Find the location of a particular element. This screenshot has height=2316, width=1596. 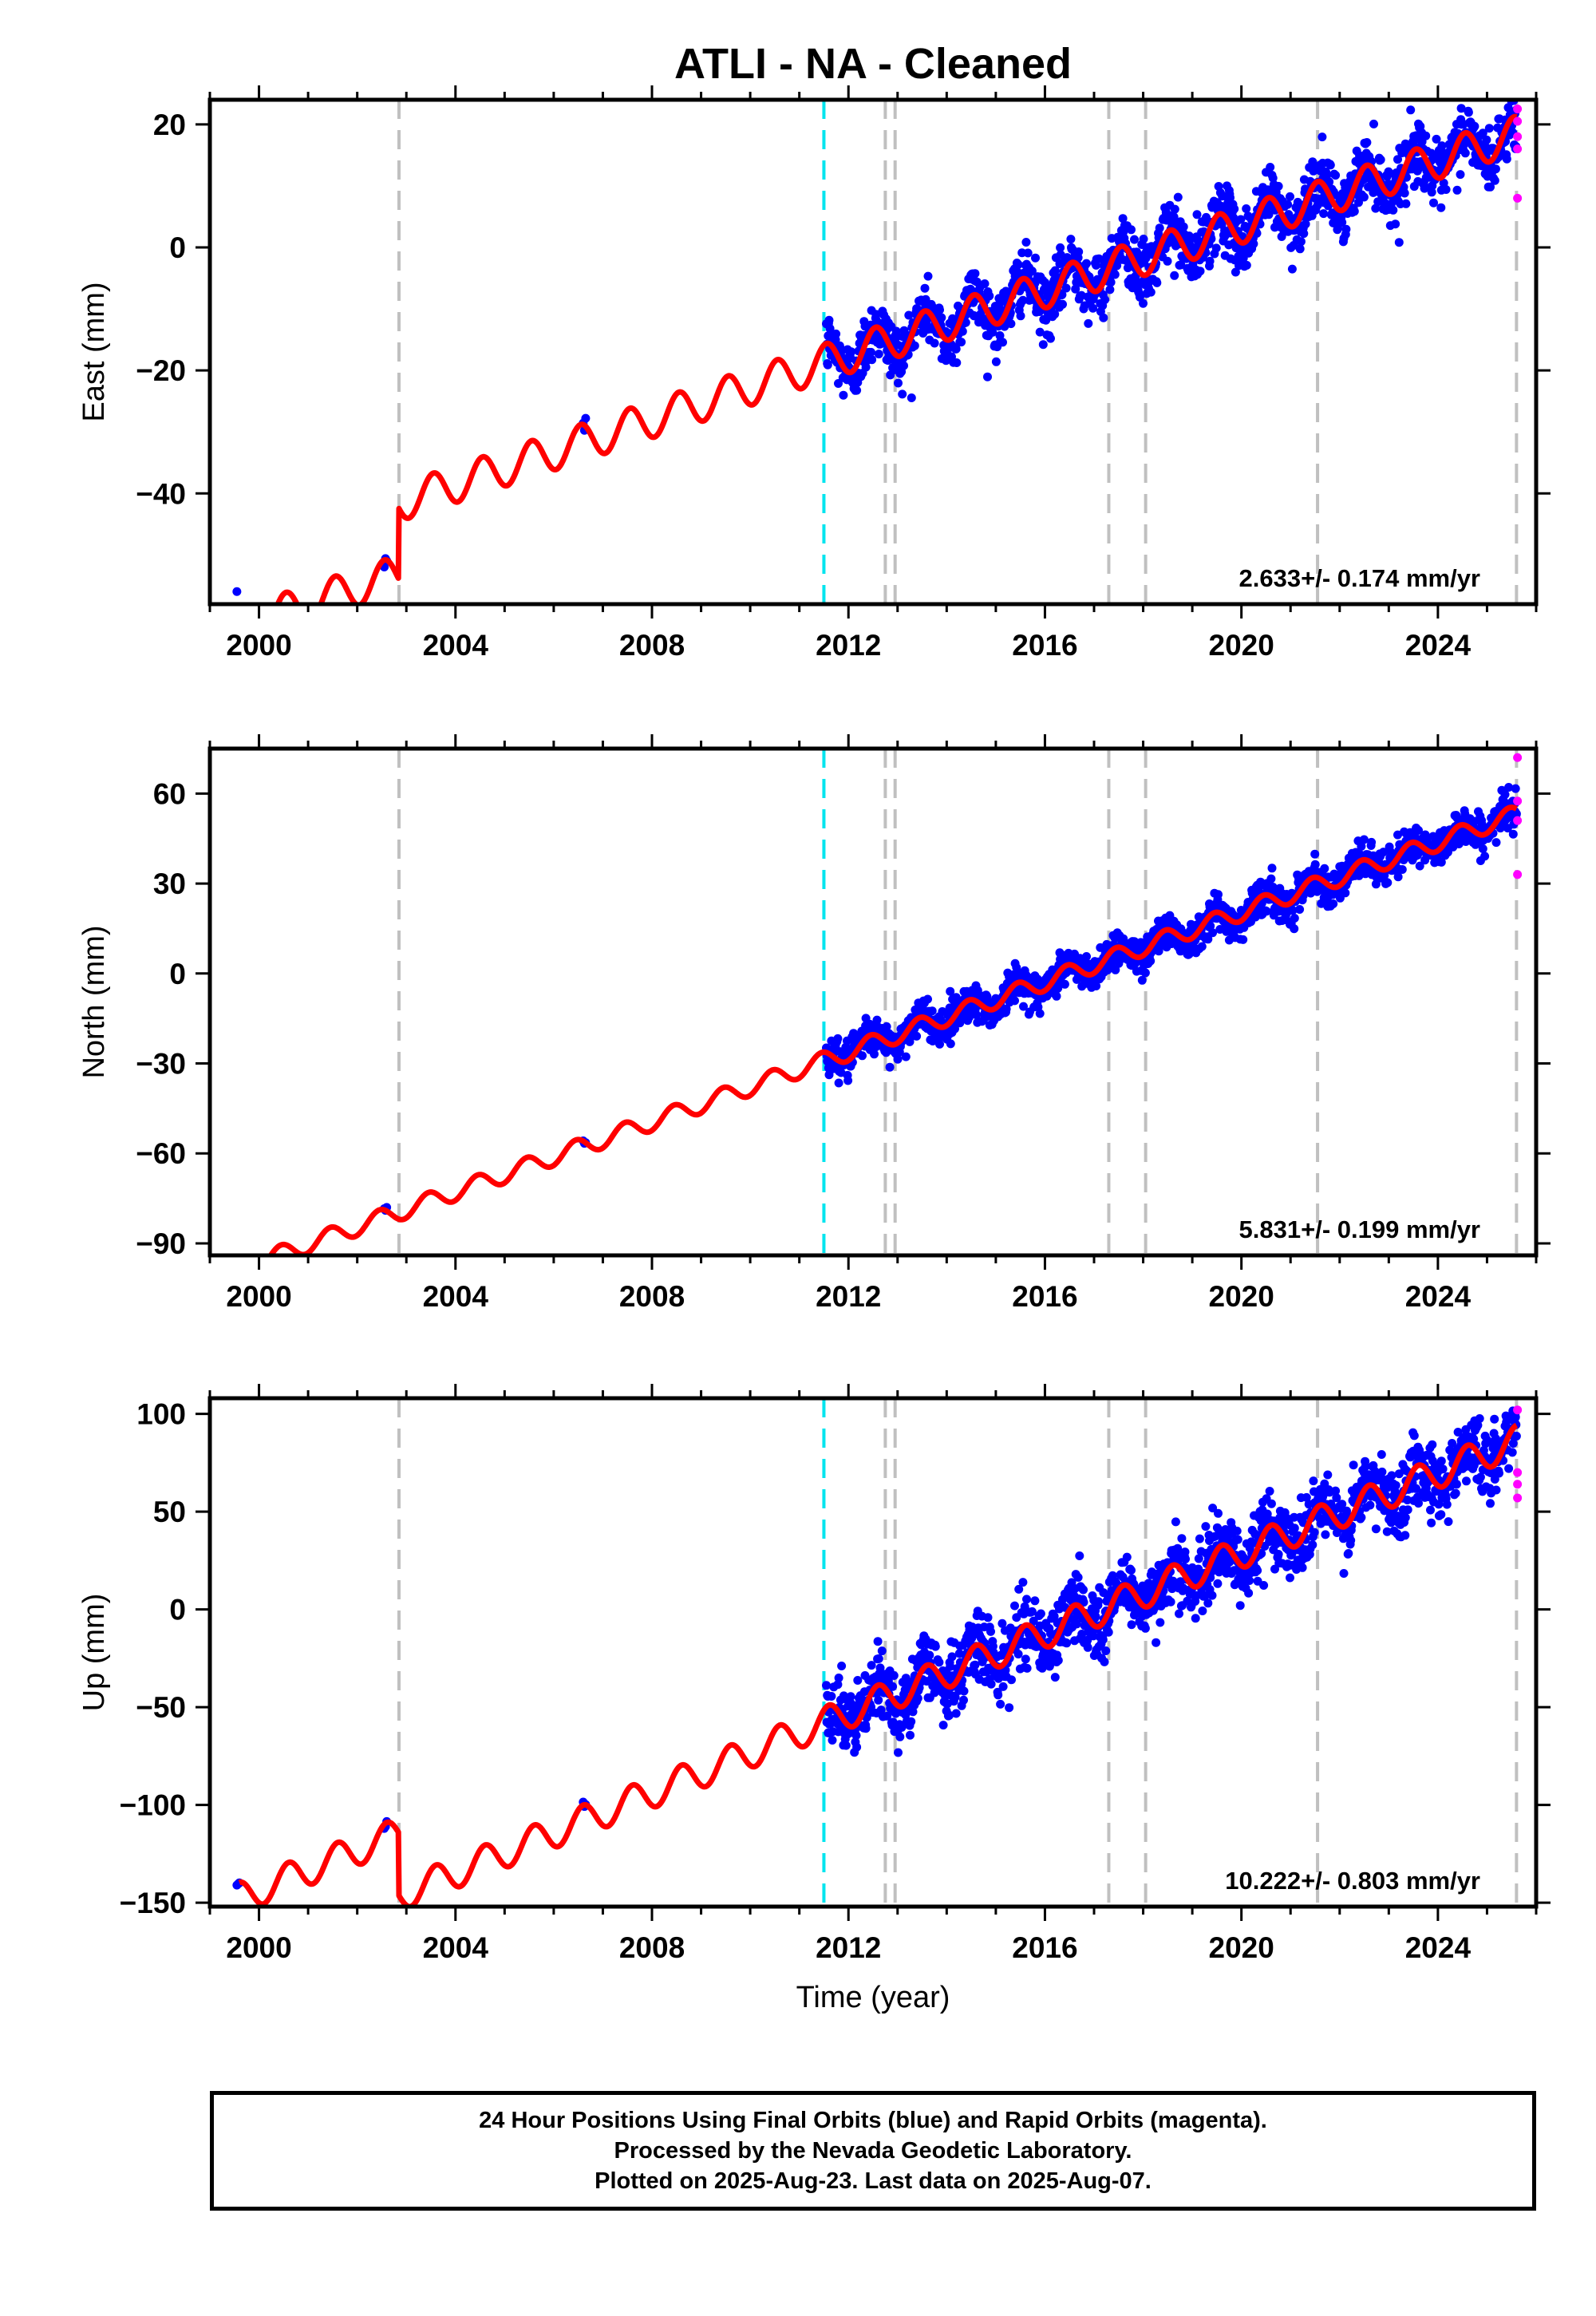

x-tick-label: 2020 is located at coordinates (1241, 1296).